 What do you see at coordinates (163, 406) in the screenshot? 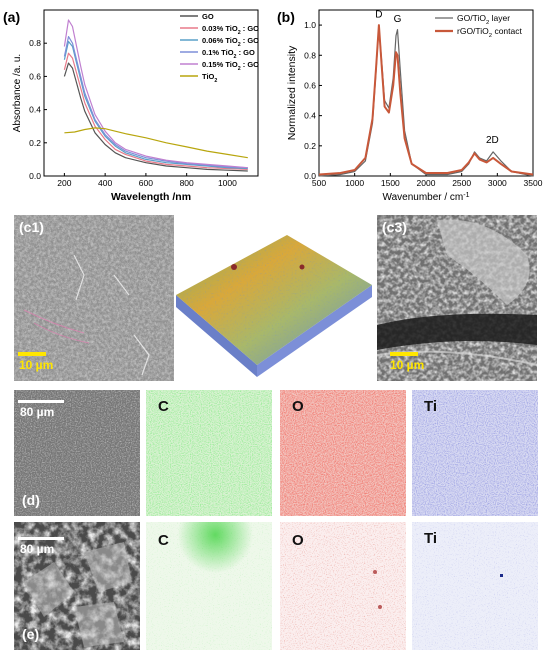
I see `element-label-d-c: C` at bounding box center [163, 406].